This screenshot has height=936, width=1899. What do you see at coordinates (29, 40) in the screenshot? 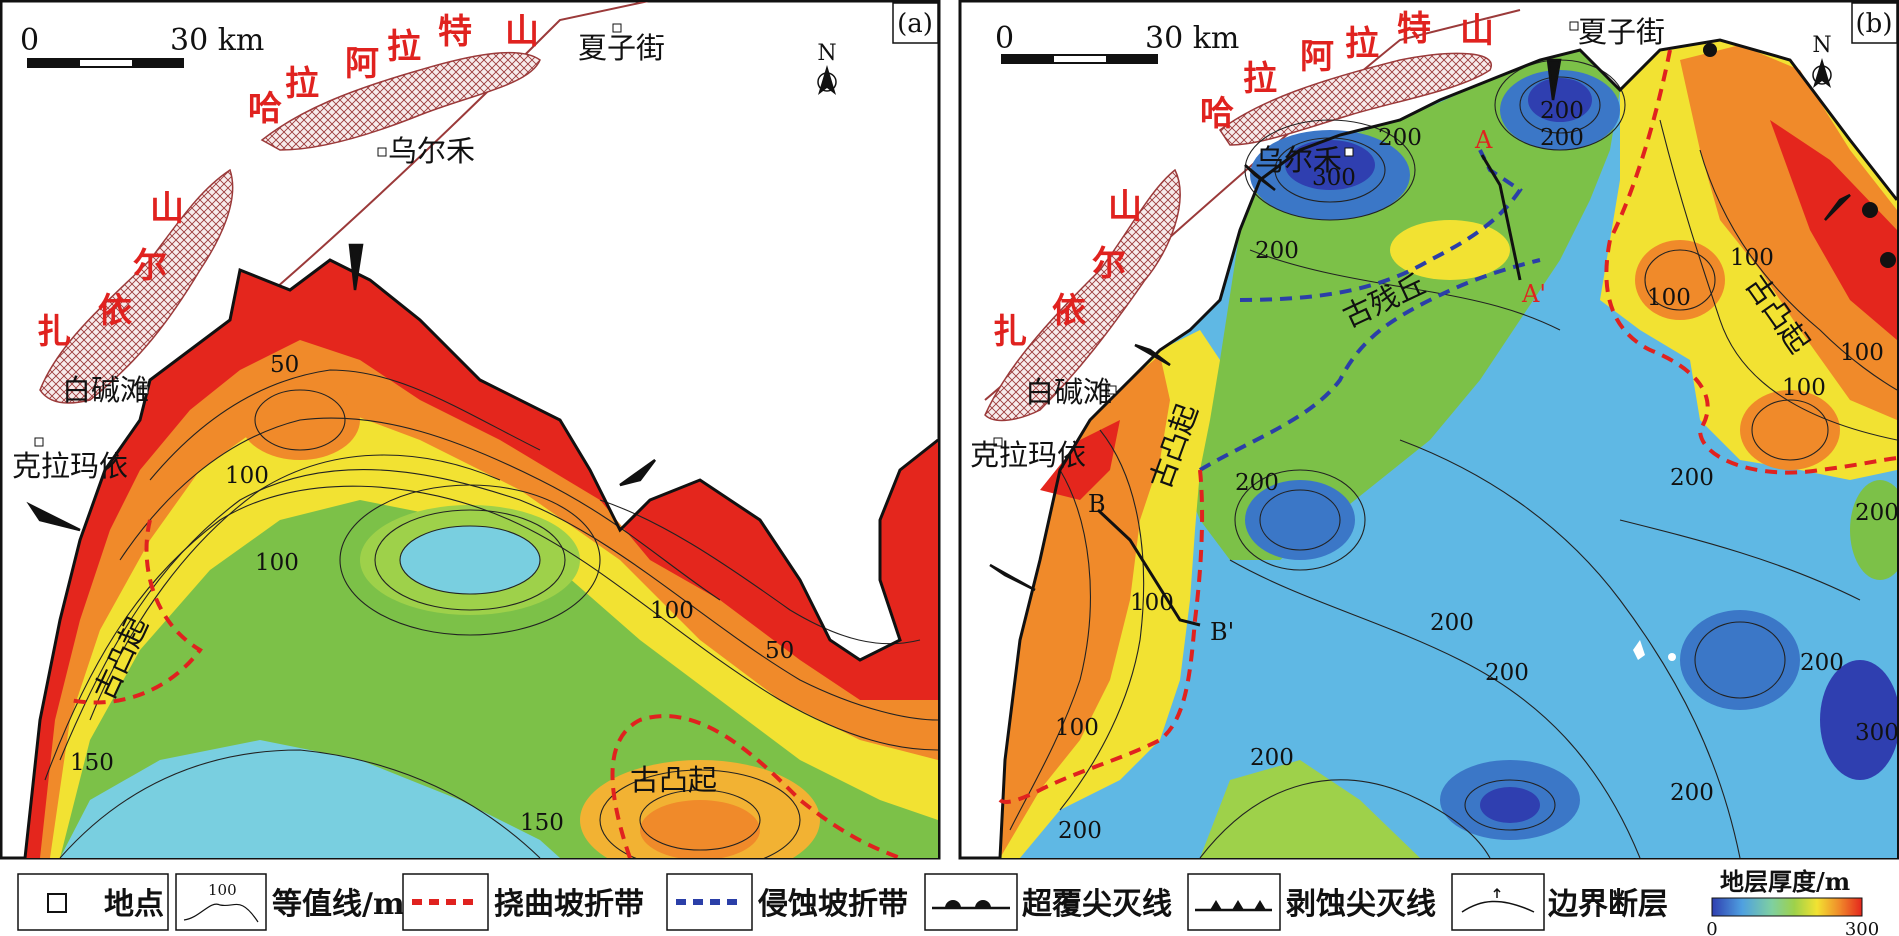
I see `scale-start-label: 0` at bounding box center [29, 40].